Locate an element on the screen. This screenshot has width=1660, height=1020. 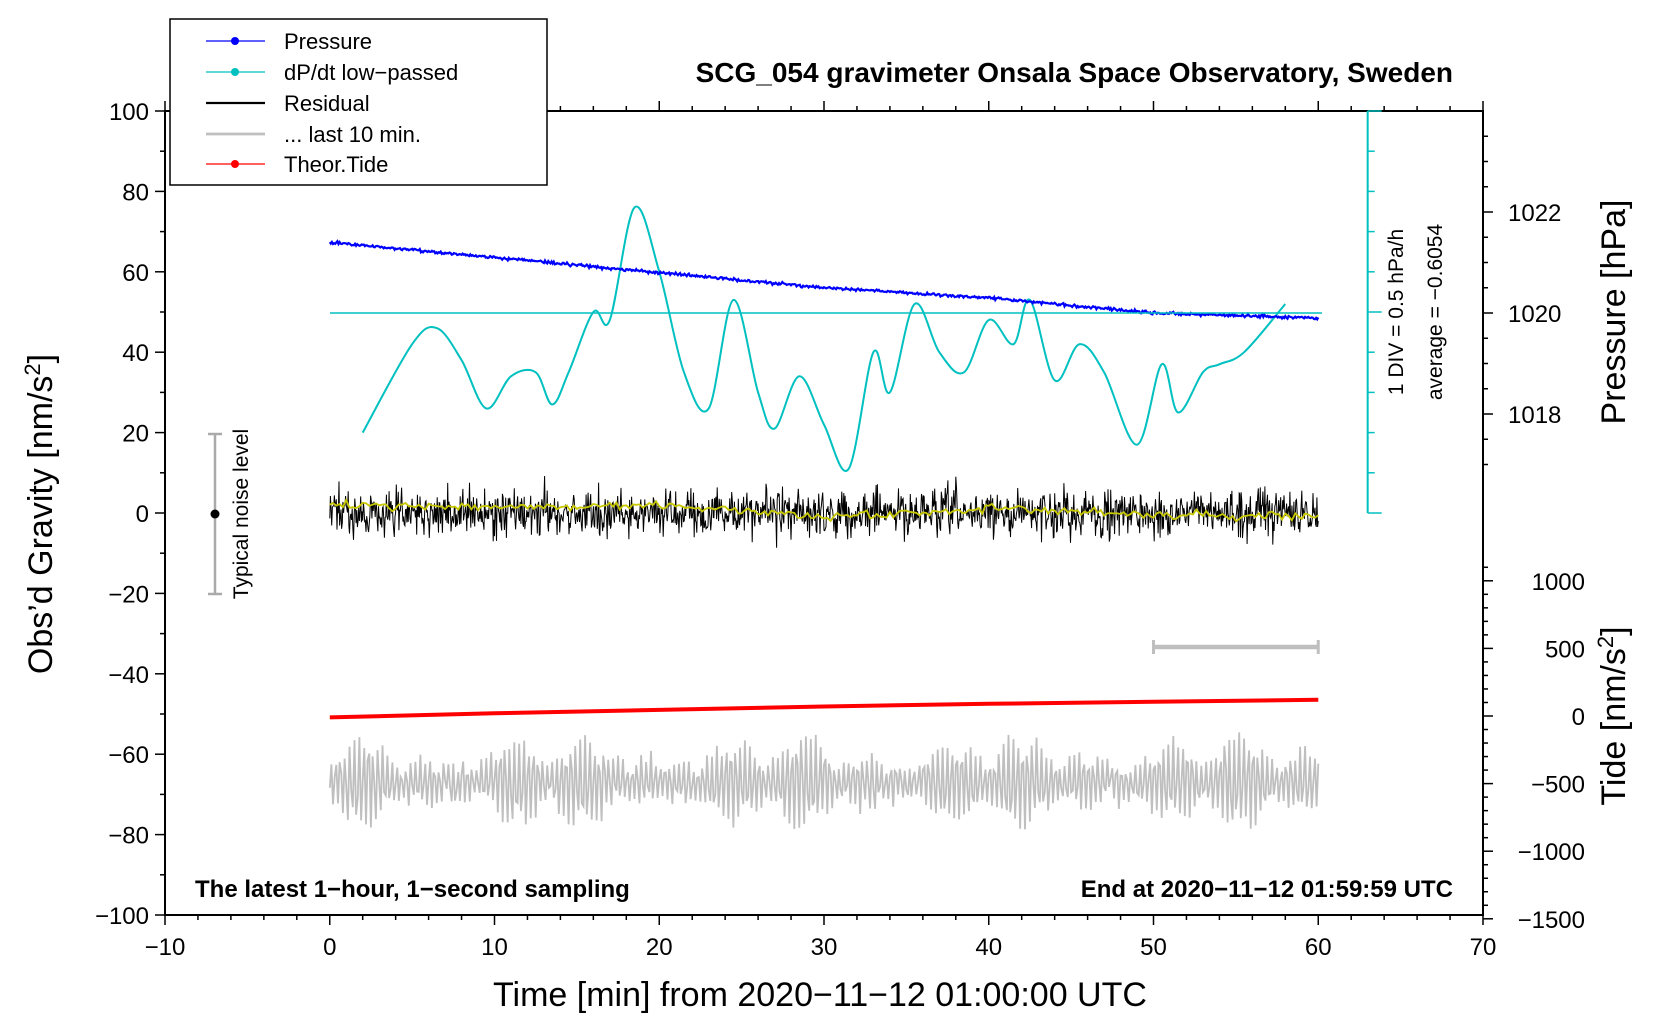
last10-line is located at coordinates (824, 781).